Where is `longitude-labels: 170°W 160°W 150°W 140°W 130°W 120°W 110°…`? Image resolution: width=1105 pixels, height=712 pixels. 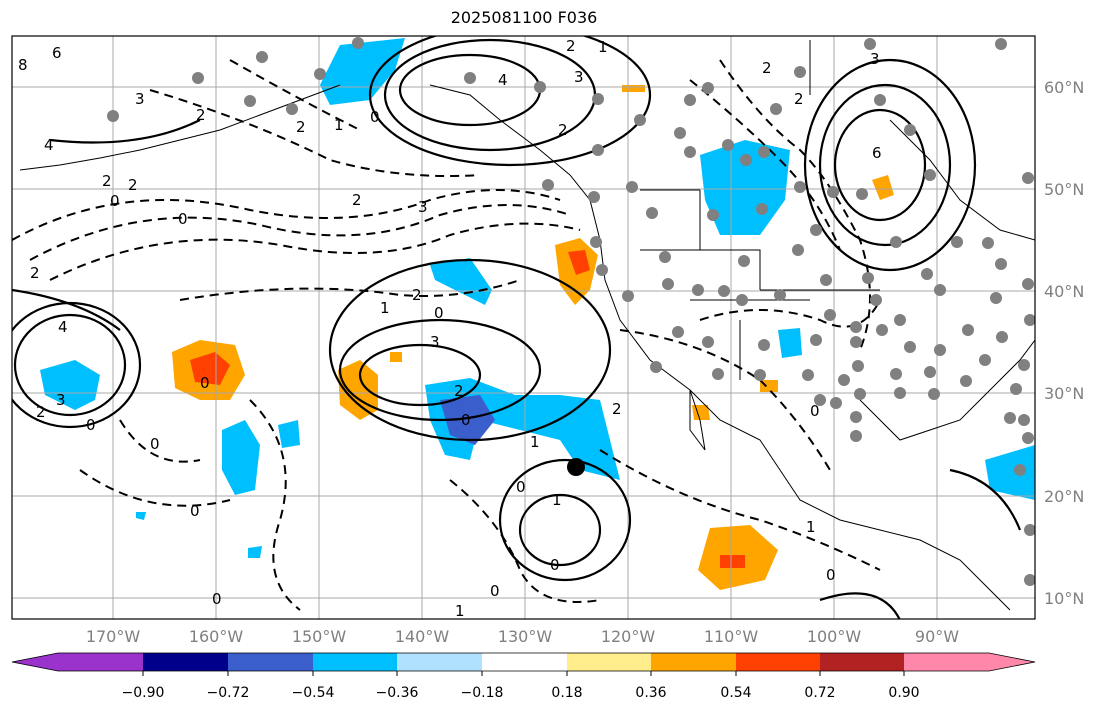 longitude-labels: 170°W 160°W 150°W 140°W 130°W 120°W 110°… is located at coordinates (522, 636).